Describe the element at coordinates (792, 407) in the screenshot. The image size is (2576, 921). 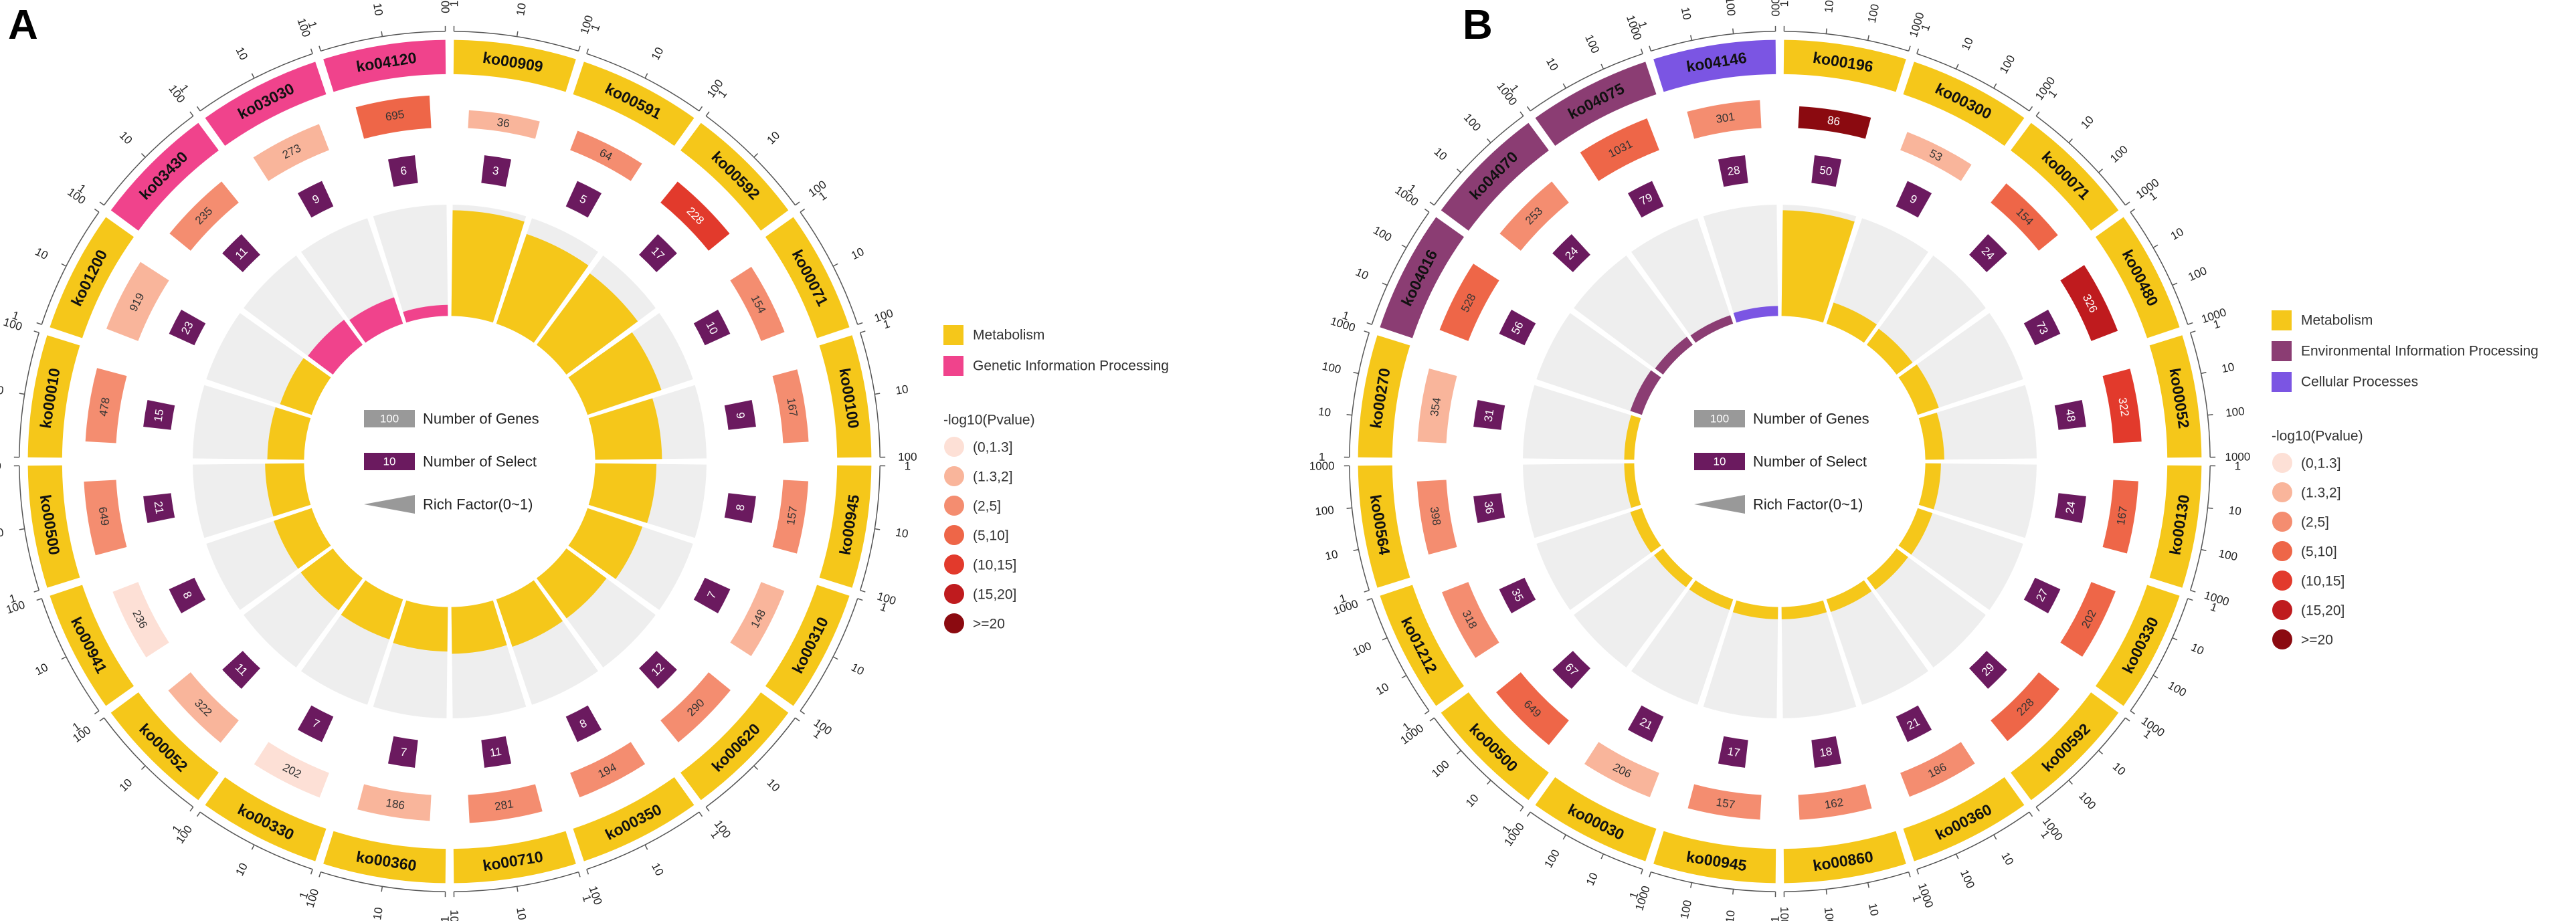
I see `genes-value: 167` at that location.